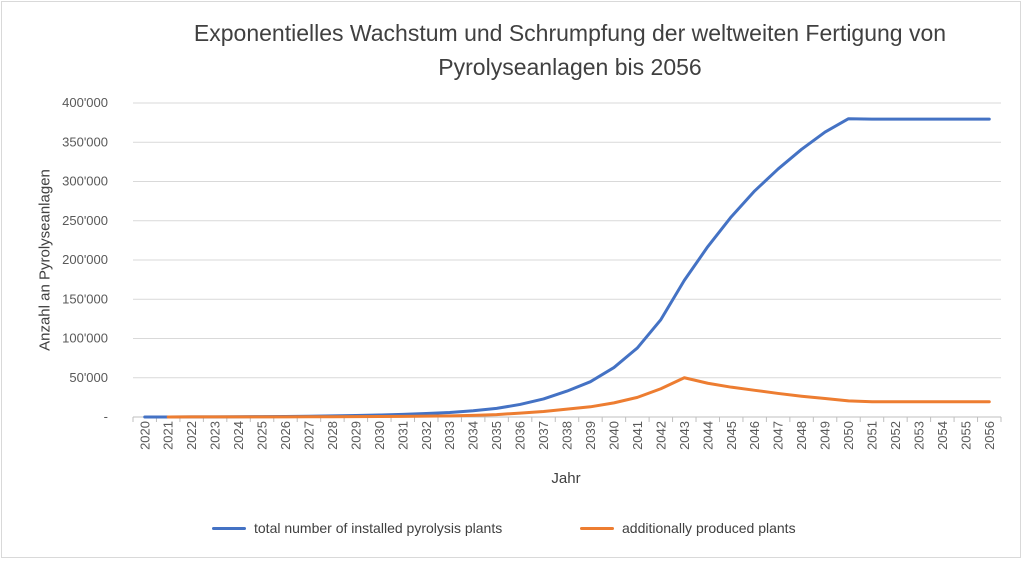  What do you see at coordinates (578, 397) in the screenshot?
I see `series-line-additional` at bounding box center [578, 397].